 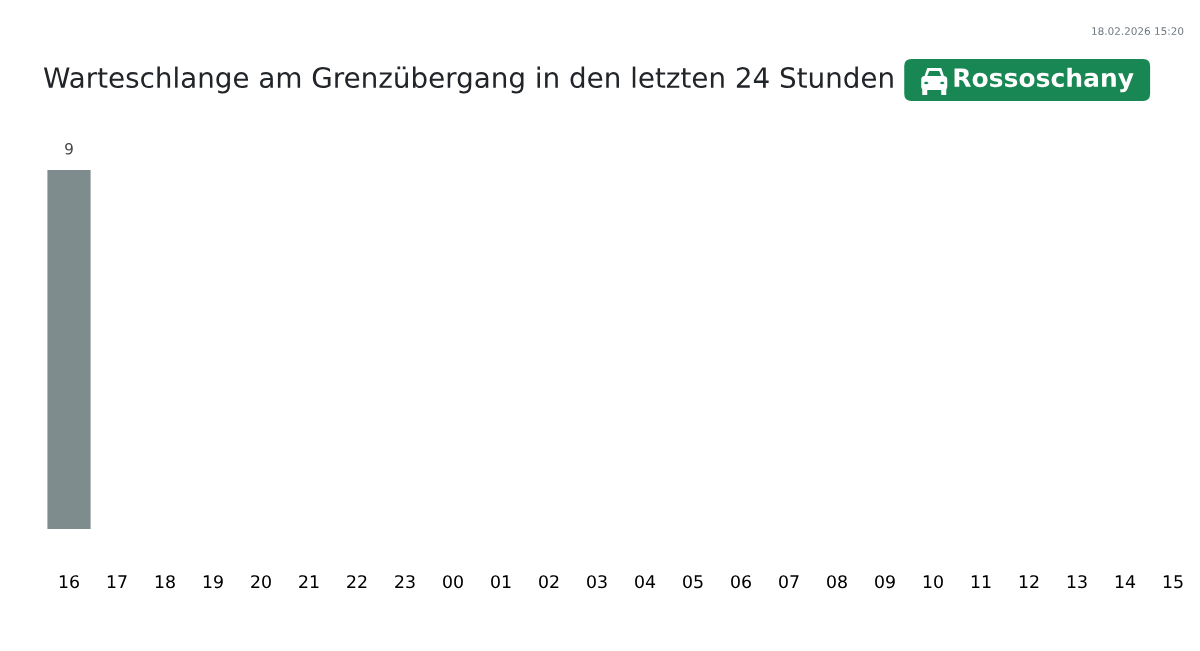 What do you see at coordinates (645, 582) in the screenshot?
I see `x-tick-label: 04` at bounding box center [645, 582].